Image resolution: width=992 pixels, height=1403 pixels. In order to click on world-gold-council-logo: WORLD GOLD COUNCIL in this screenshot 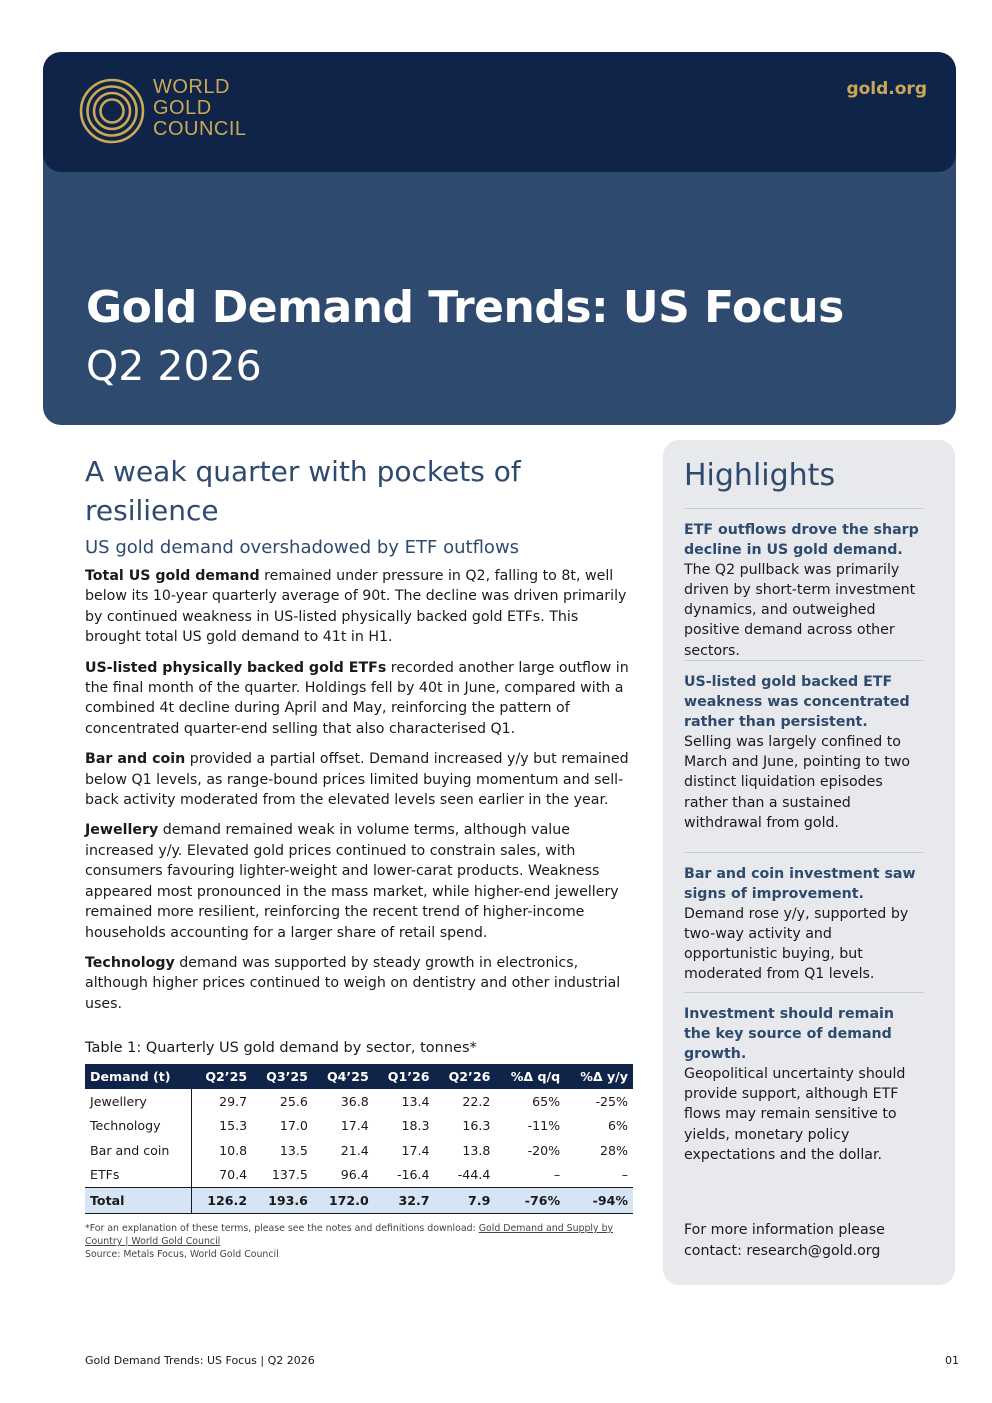, I will do `click(173, 110)`.